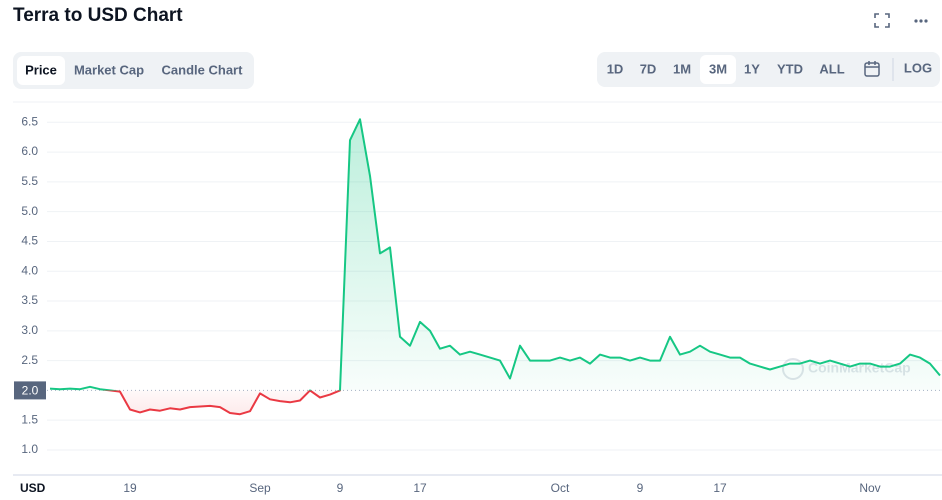 The height and width of the screenshot is (500, 942). What do you see at coordinates (29, 419) in the screenshot?
I see `y-tick-label: 1.5` at bounding box center [29, 419].